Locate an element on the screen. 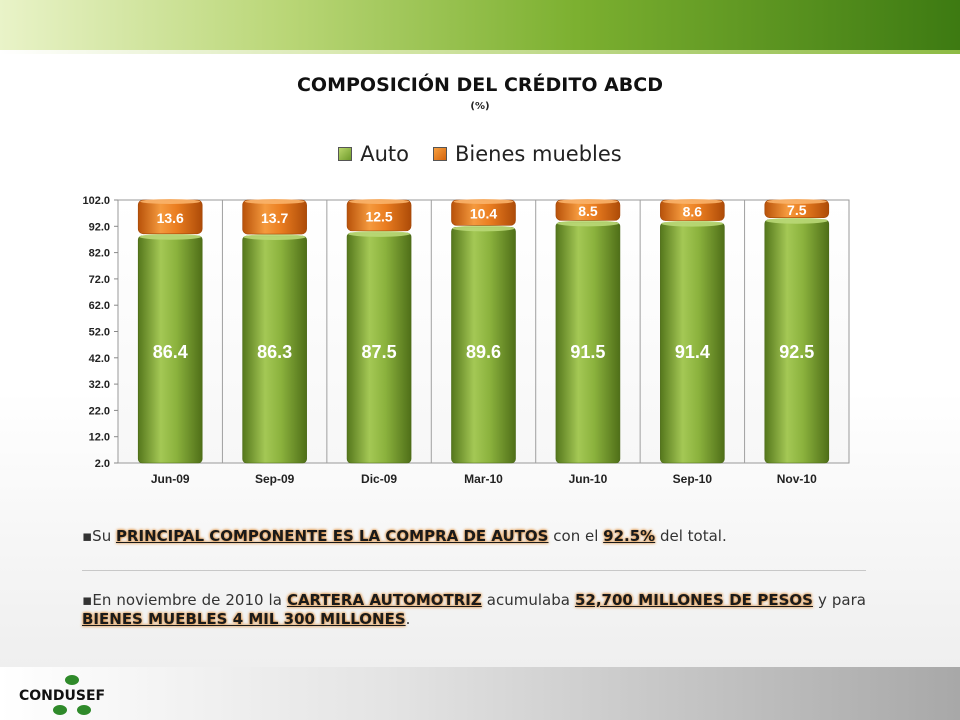  data-label-bienes: 8.6 is located at coordinates (693, 211).